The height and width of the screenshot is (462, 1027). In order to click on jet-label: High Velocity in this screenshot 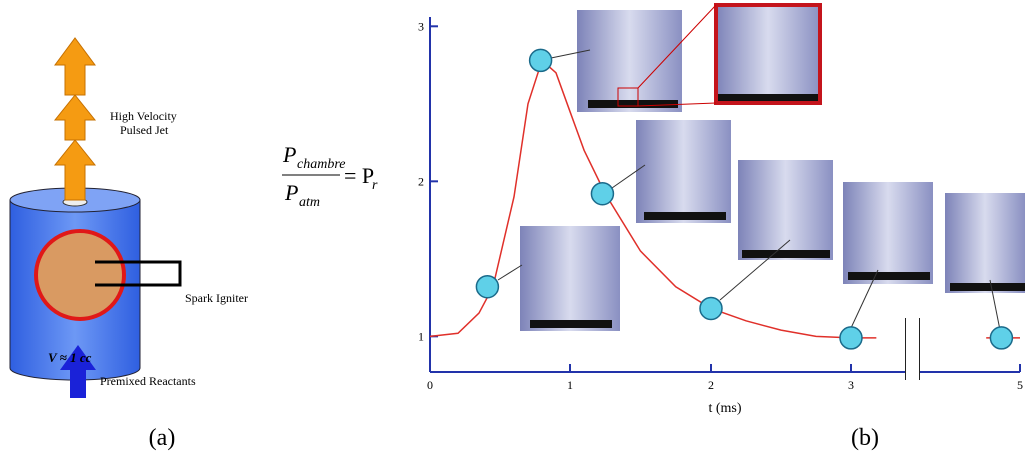, I will do `click(143, 116)`.